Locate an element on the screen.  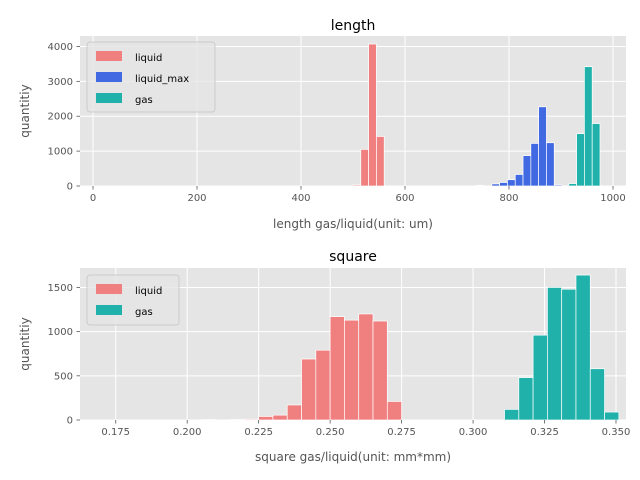
square-x-tick-label: 0.250 is located at coordinates (330, 432).